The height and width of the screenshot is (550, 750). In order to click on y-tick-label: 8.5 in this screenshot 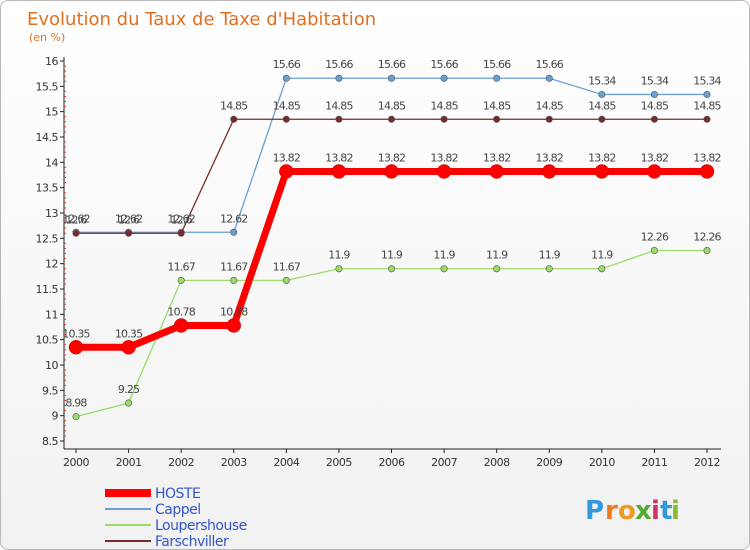, I will do `click(50, 441)`.